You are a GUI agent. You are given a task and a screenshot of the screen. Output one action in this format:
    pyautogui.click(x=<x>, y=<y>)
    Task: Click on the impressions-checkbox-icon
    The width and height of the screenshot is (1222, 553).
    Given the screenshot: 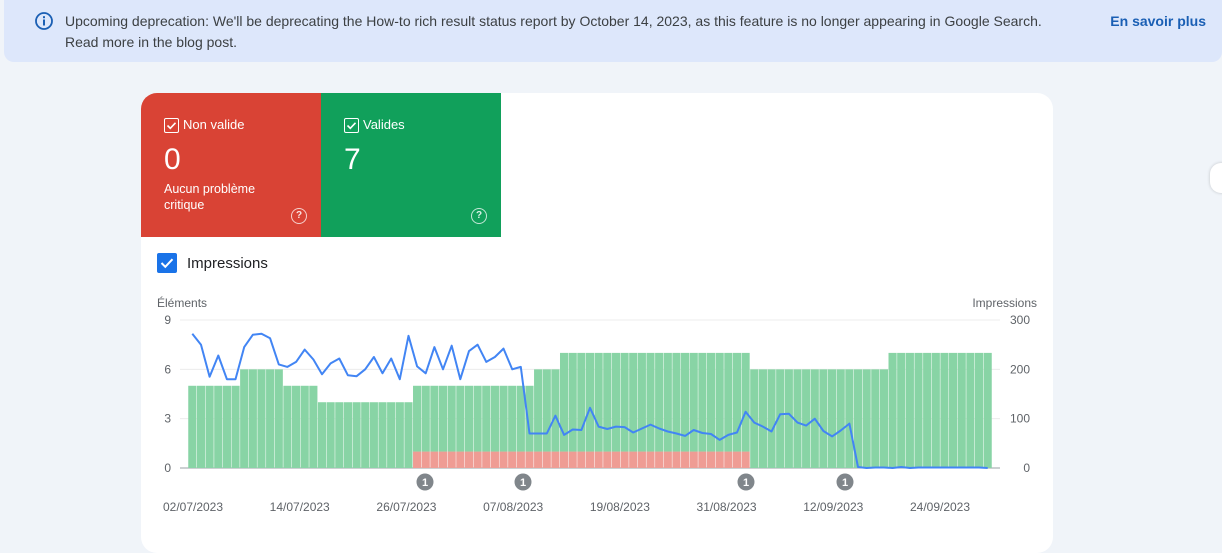 What is the action you would take?
    pyautogui.click(x=167, y=263)
    